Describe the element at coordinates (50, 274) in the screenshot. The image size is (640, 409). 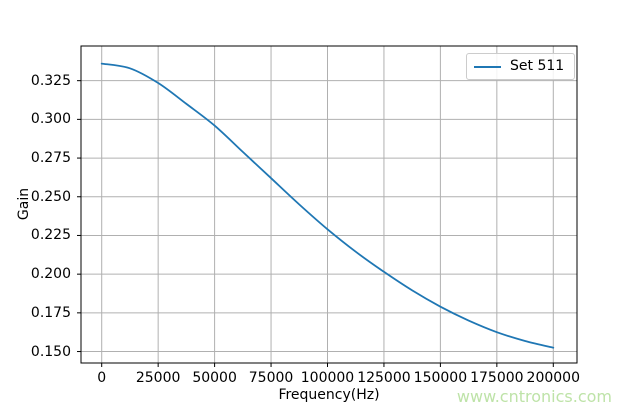
I see `y-tick-label: 0.200` at that location.